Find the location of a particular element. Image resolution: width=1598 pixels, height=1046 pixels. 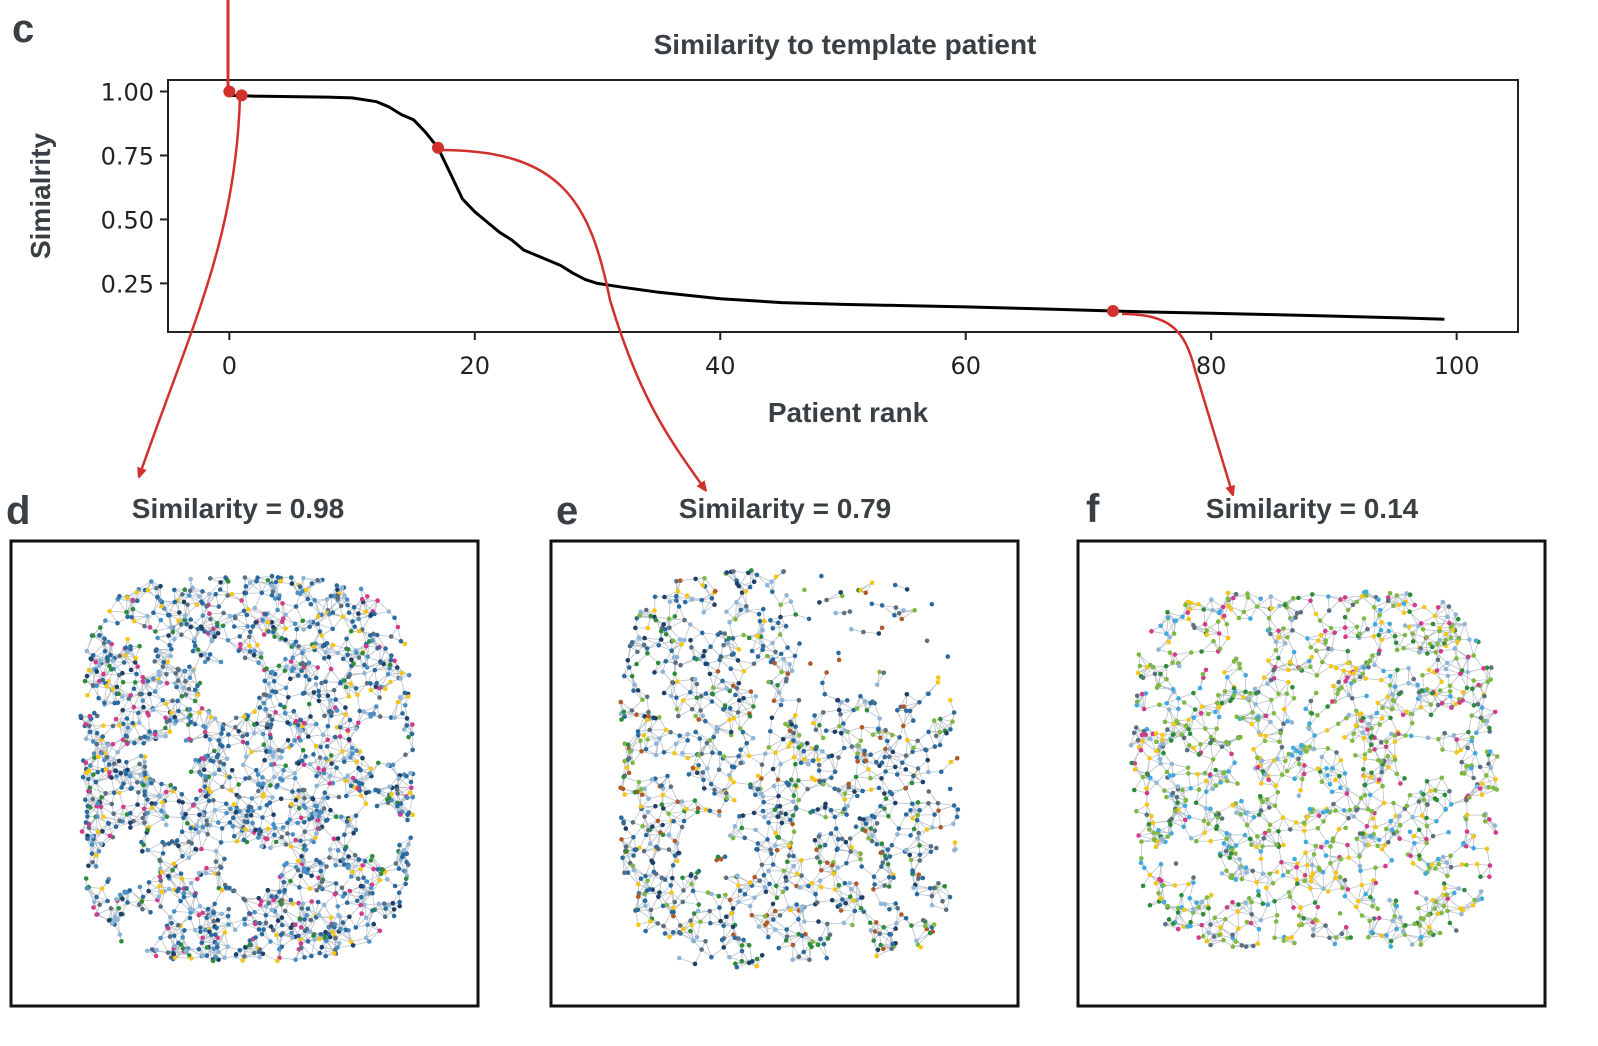

highlight-point is located at coordinates (229, 91).